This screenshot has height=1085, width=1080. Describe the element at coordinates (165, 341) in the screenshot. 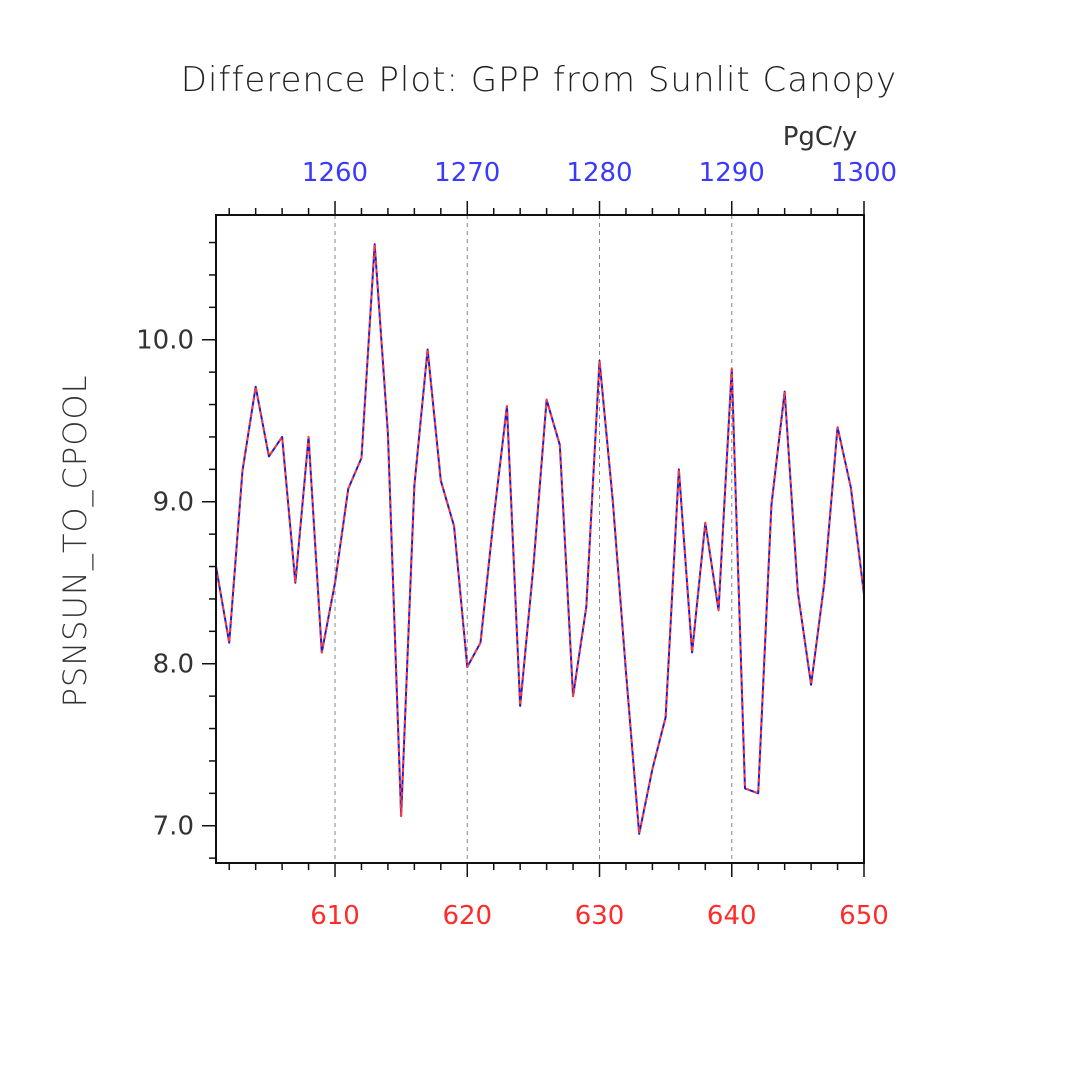

I see `y-tick-label-3: 10.0` at that location.